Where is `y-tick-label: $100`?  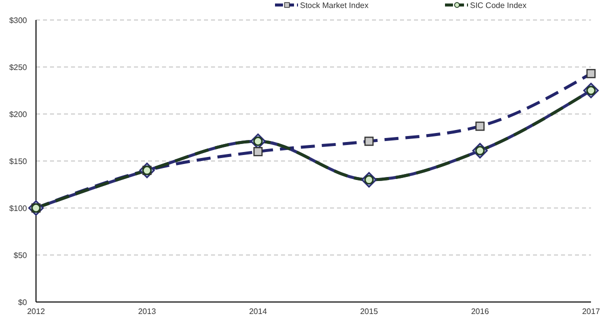 y-tick-label: $100 is located at coordinates (18, 208).